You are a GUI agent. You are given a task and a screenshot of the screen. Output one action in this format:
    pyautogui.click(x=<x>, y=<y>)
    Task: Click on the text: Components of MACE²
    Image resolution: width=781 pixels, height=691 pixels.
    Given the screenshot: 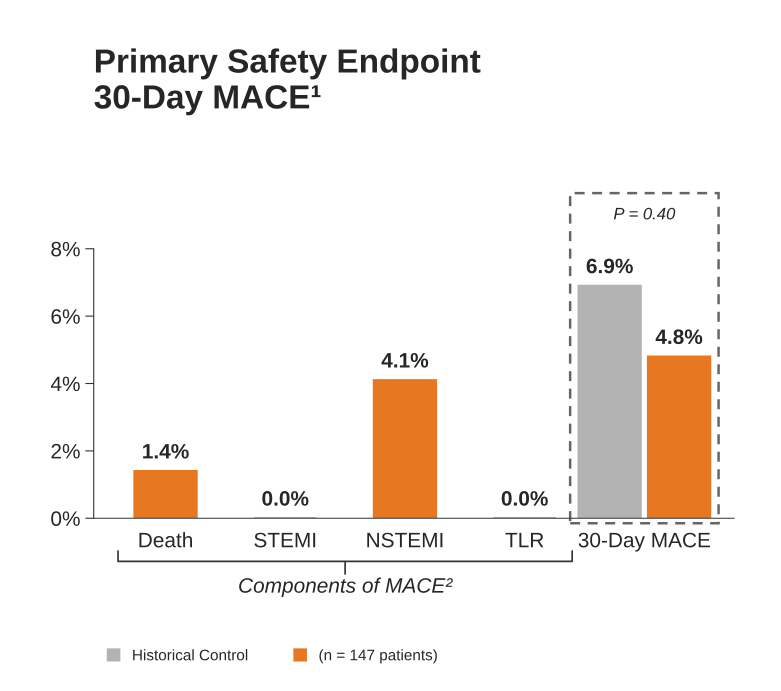 What is the action you would take?
    pyautogui.click(x=346, y=587)
    